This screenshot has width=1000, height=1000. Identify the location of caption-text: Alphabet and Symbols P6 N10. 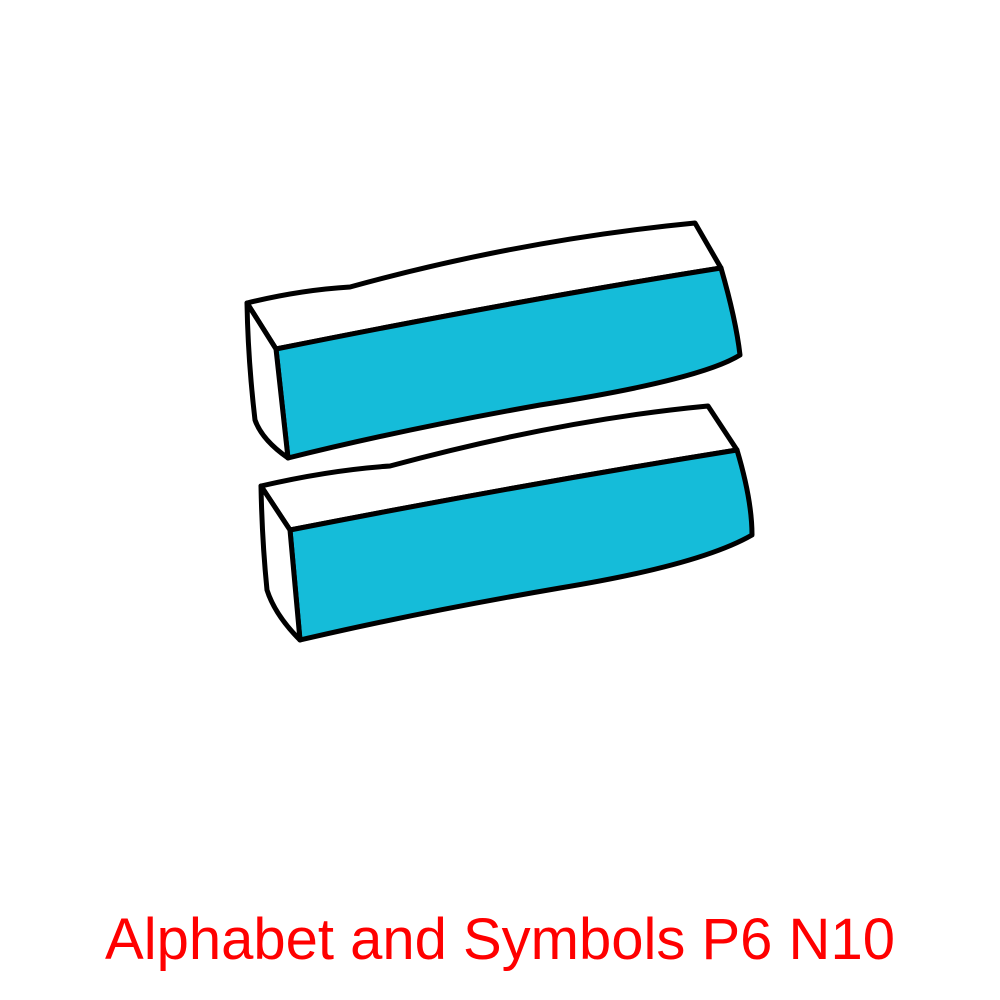
(500, 939).